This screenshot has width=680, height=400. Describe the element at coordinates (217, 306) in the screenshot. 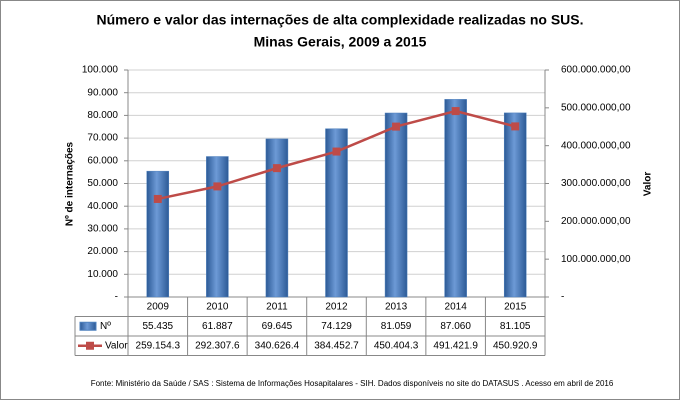

I see `x-tick-label: 2010` at that location.